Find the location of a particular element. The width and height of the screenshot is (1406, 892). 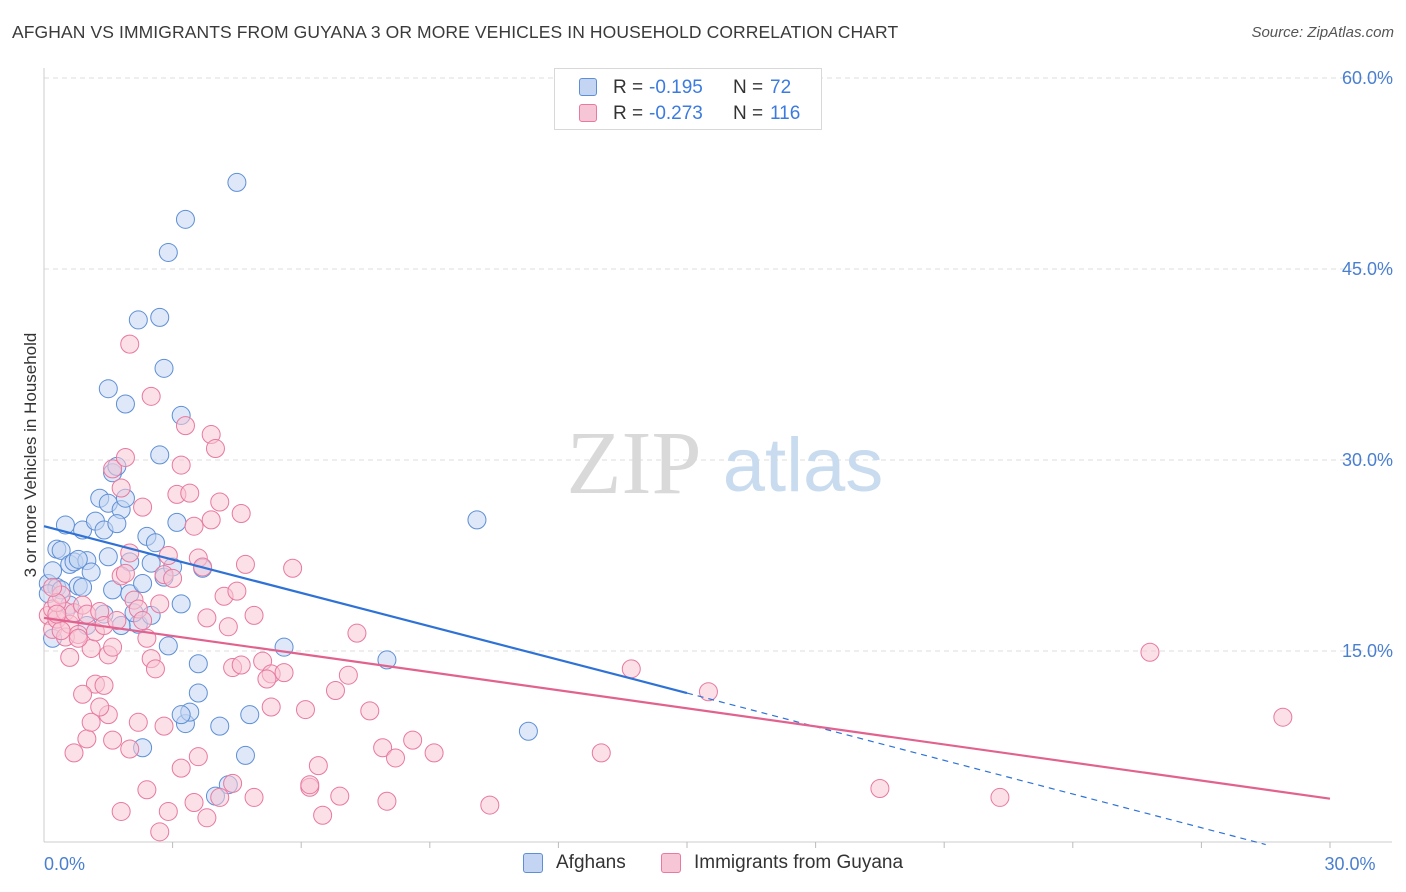

y-tick-label: 60.0% is located at coordinates (1367, 78).